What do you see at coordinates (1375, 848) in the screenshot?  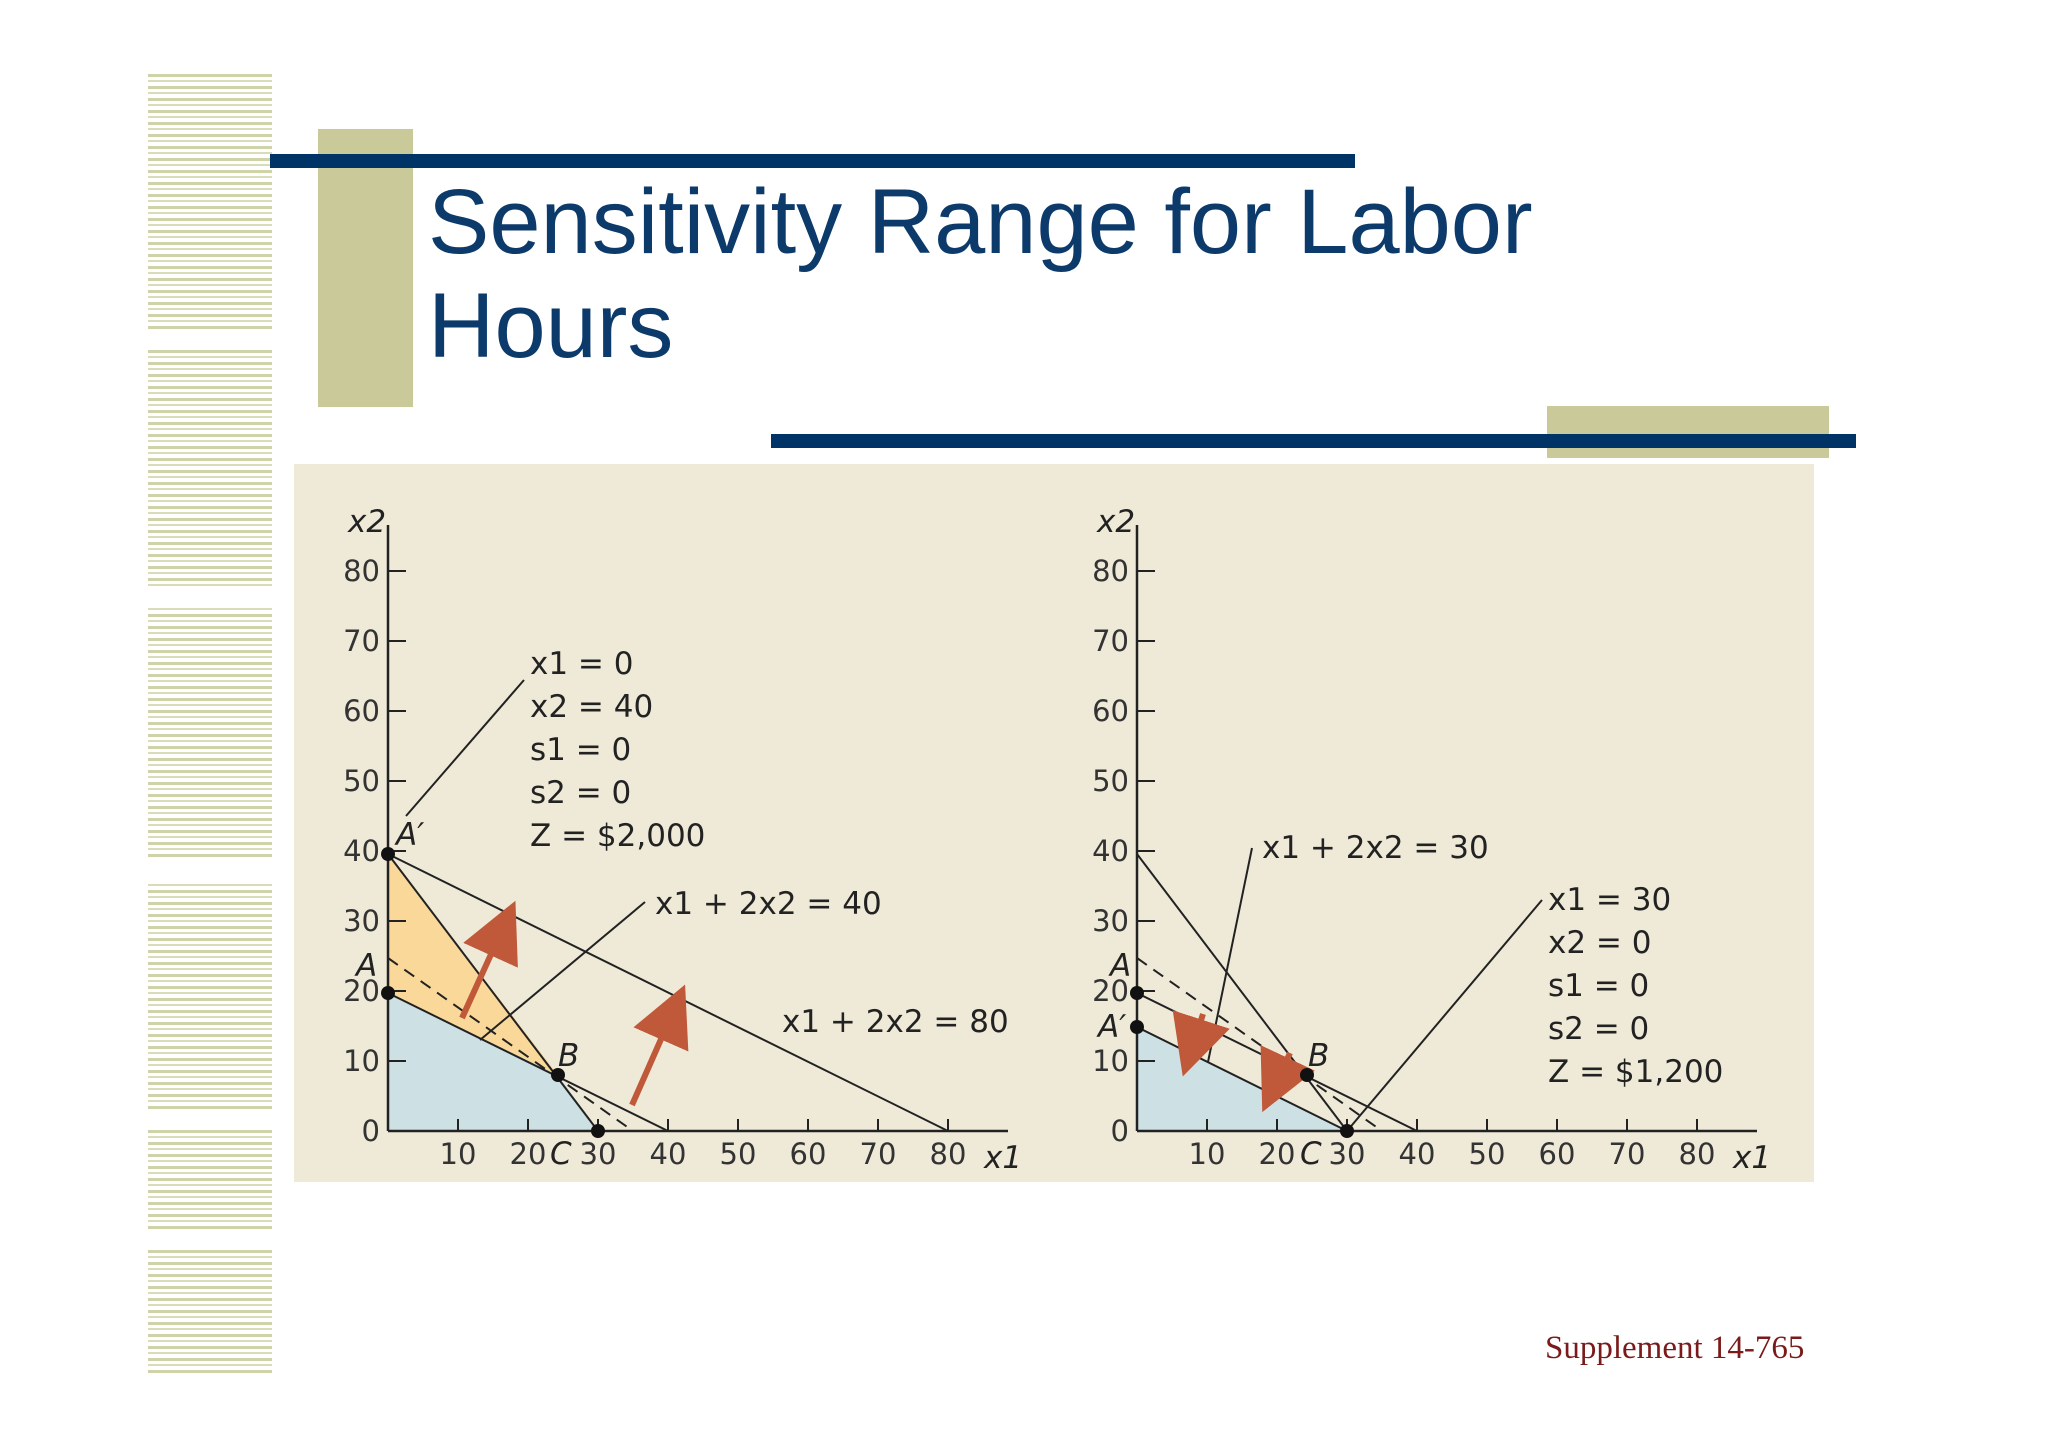 I see `right-line-label: x1 + 2x2 = 30` at bounding box center [1375, 848].